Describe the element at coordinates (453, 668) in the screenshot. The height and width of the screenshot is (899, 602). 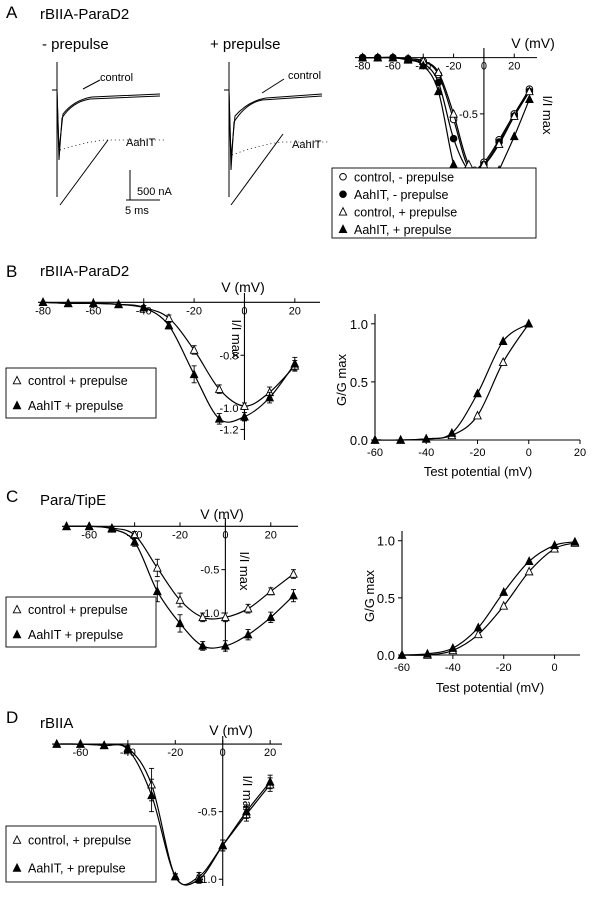
I see `x-tick-label: -40` at that location.